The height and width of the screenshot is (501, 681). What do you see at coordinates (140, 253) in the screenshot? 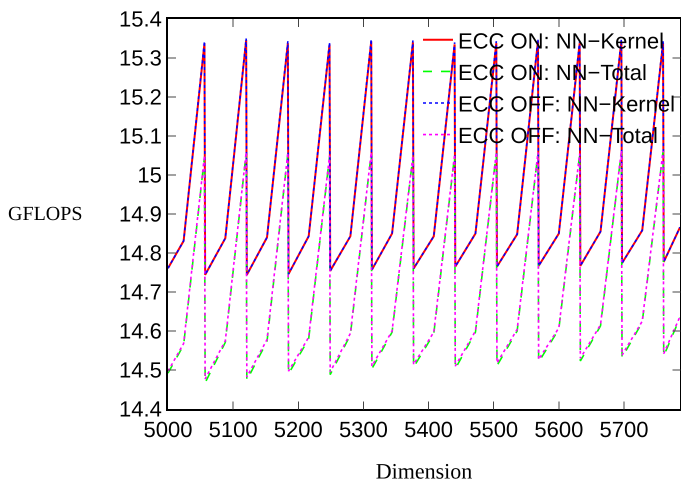
I see `y-tick-label: 14.8` at bounding box center [140, 253].